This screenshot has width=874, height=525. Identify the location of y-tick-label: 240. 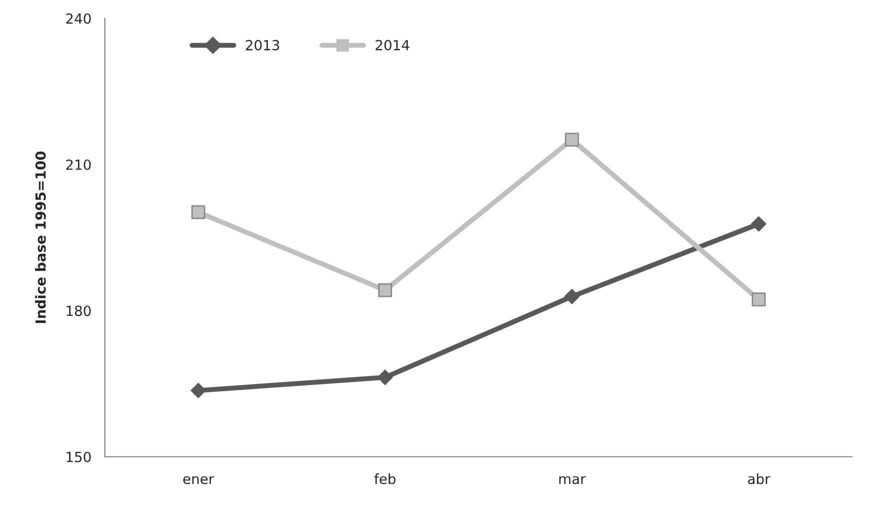
(78, 18).